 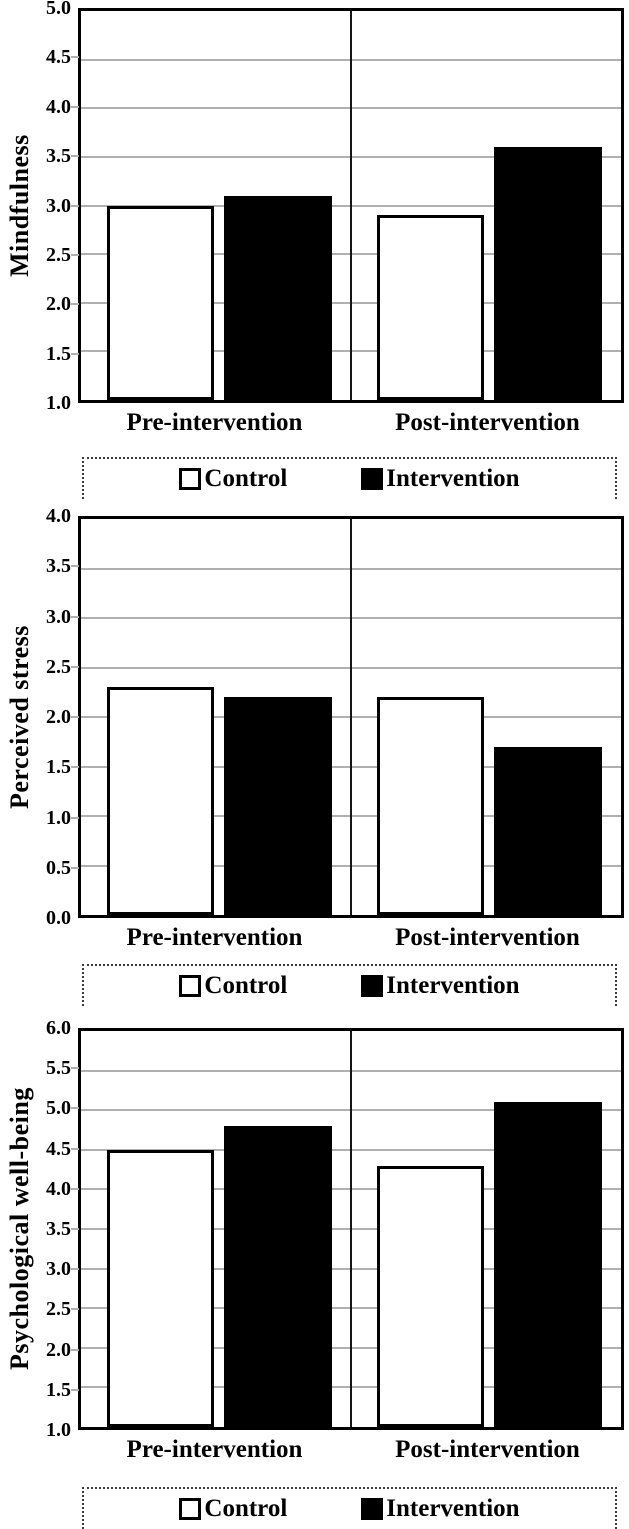 What do you see at coordinates (58, 1028) in the screenshot?
I see `y-tick-label: 6.0` at bounding box center [58, 1028].